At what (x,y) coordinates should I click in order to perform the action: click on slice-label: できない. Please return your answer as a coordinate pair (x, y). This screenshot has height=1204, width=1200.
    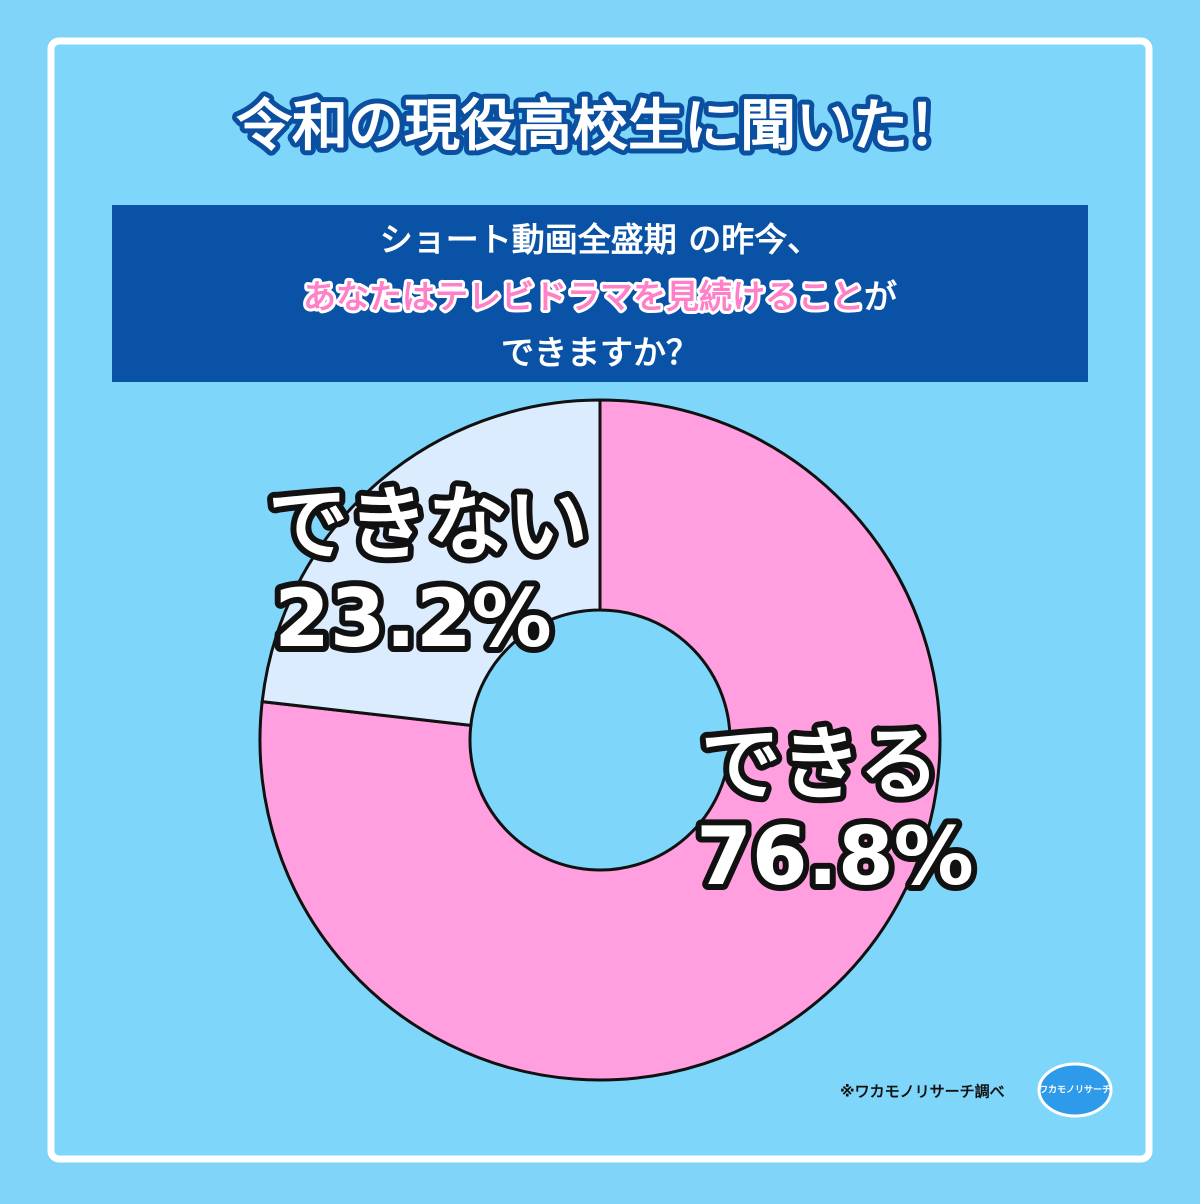
    Looking at the image, I should click on (428, 524).